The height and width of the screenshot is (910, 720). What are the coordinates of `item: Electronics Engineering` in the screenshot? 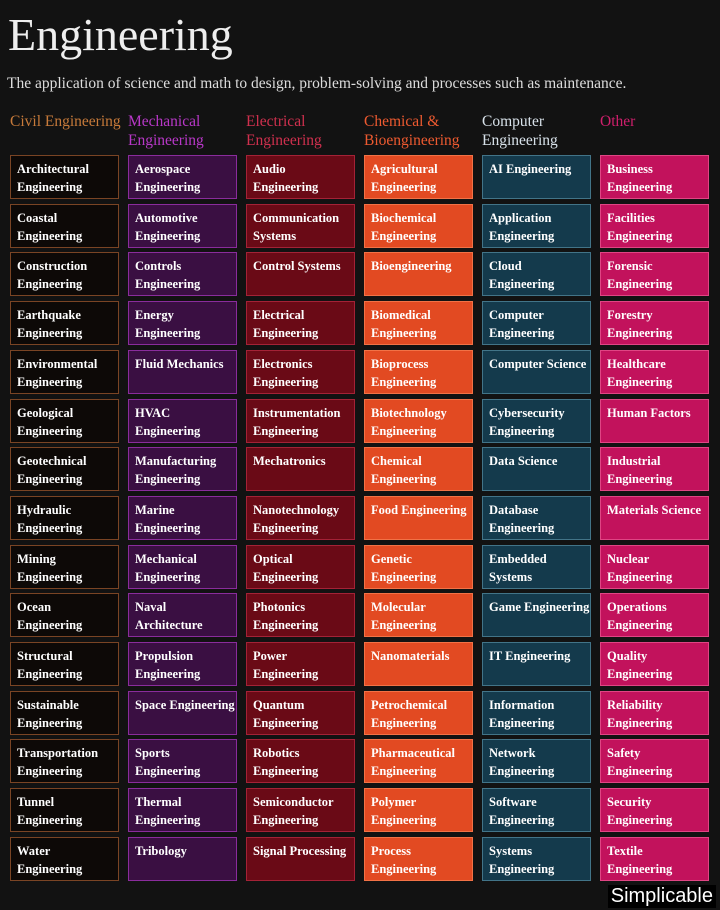 It's located at (300, 371).